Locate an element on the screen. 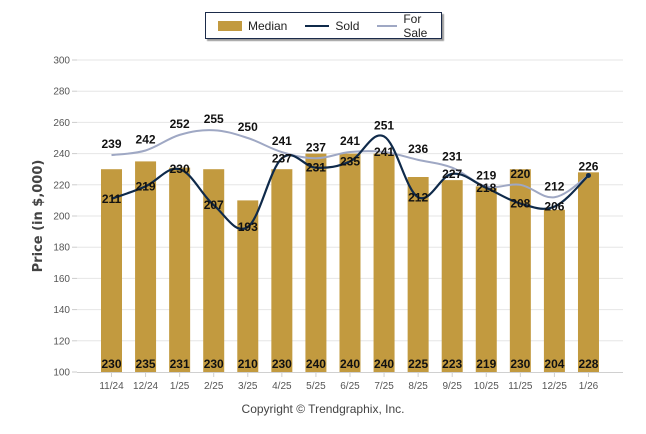 This screenshot has height=434, width=646. for-sale-point-label: 252 is located at coordinates (180, 124).